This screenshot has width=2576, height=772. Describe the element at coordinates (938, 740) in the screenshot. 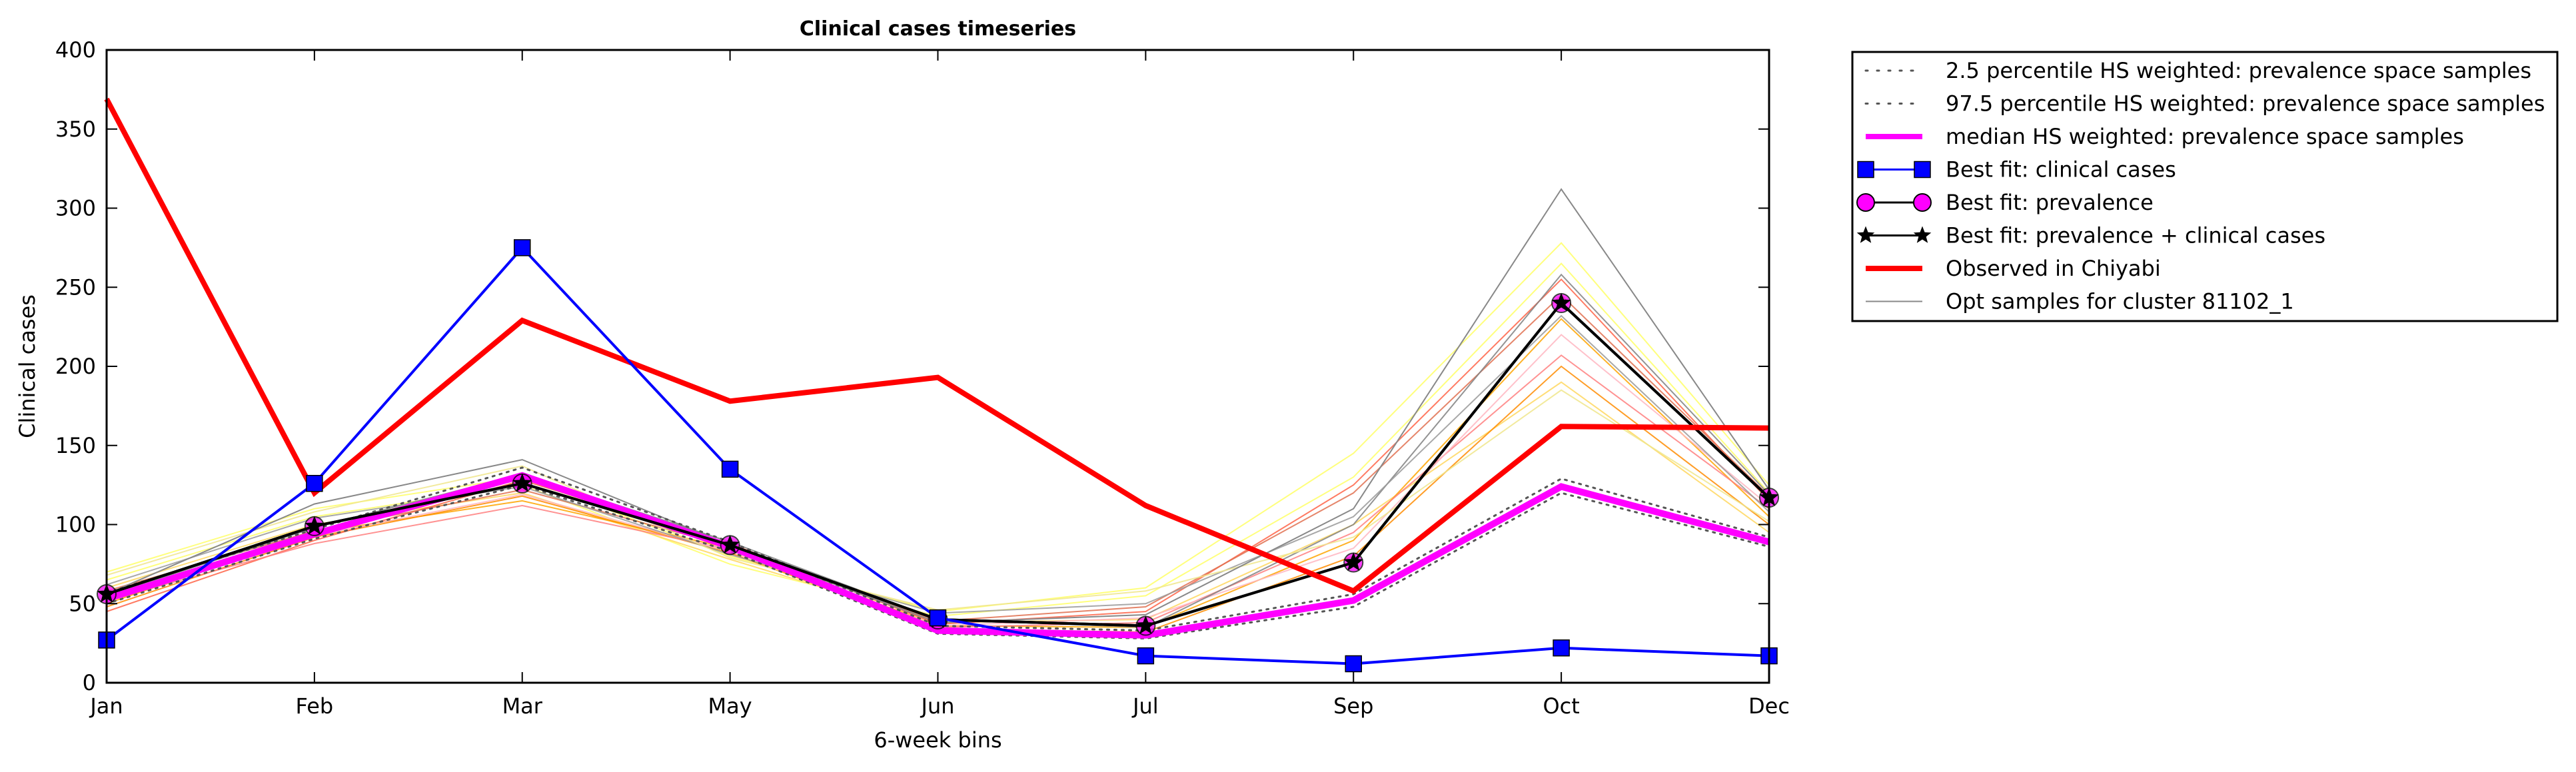

I see `x-axis-label: 6-week bins` at that location.